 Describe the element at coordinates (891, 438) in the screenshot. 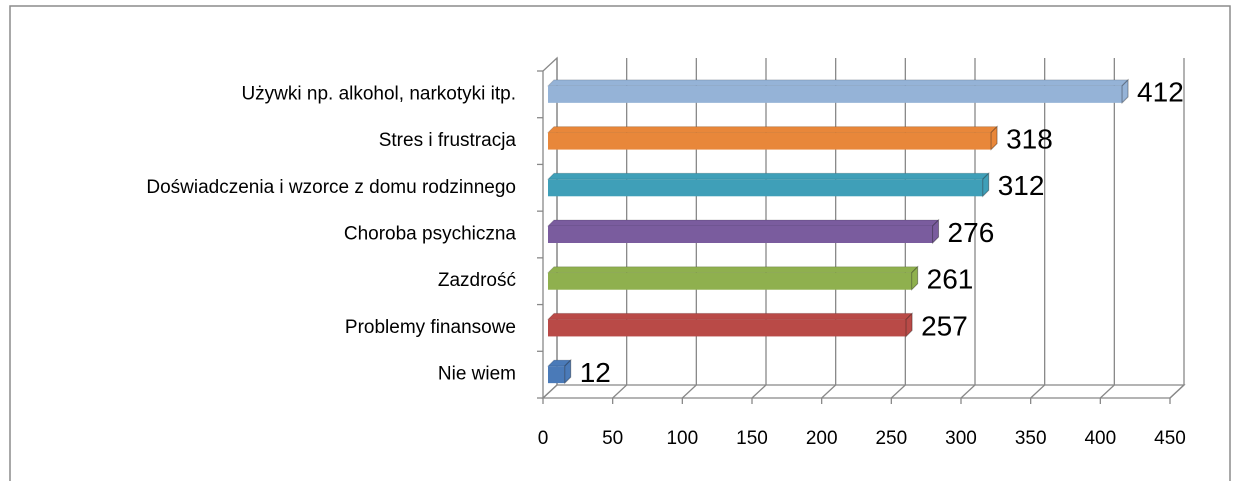

I see `x-tick-label: 250` at that location.